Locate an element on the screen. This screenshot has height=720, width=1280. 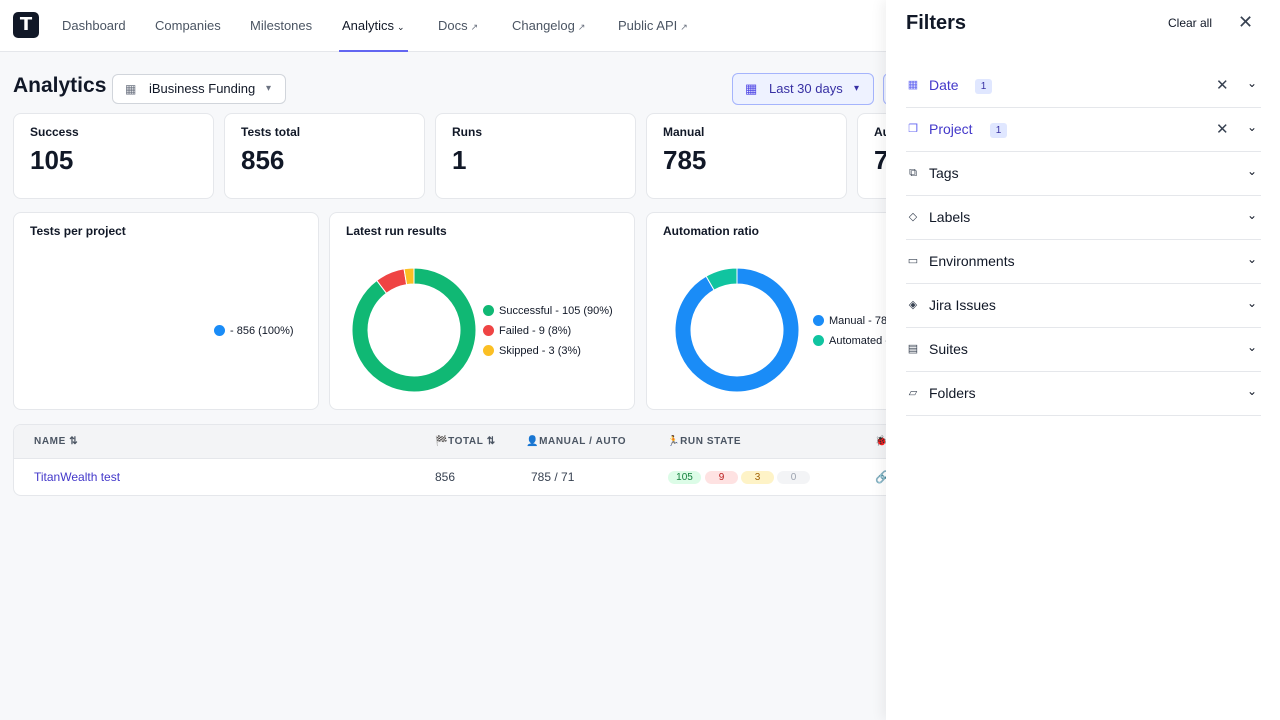
stat-label: Manual is located at coordinates (684, 132).